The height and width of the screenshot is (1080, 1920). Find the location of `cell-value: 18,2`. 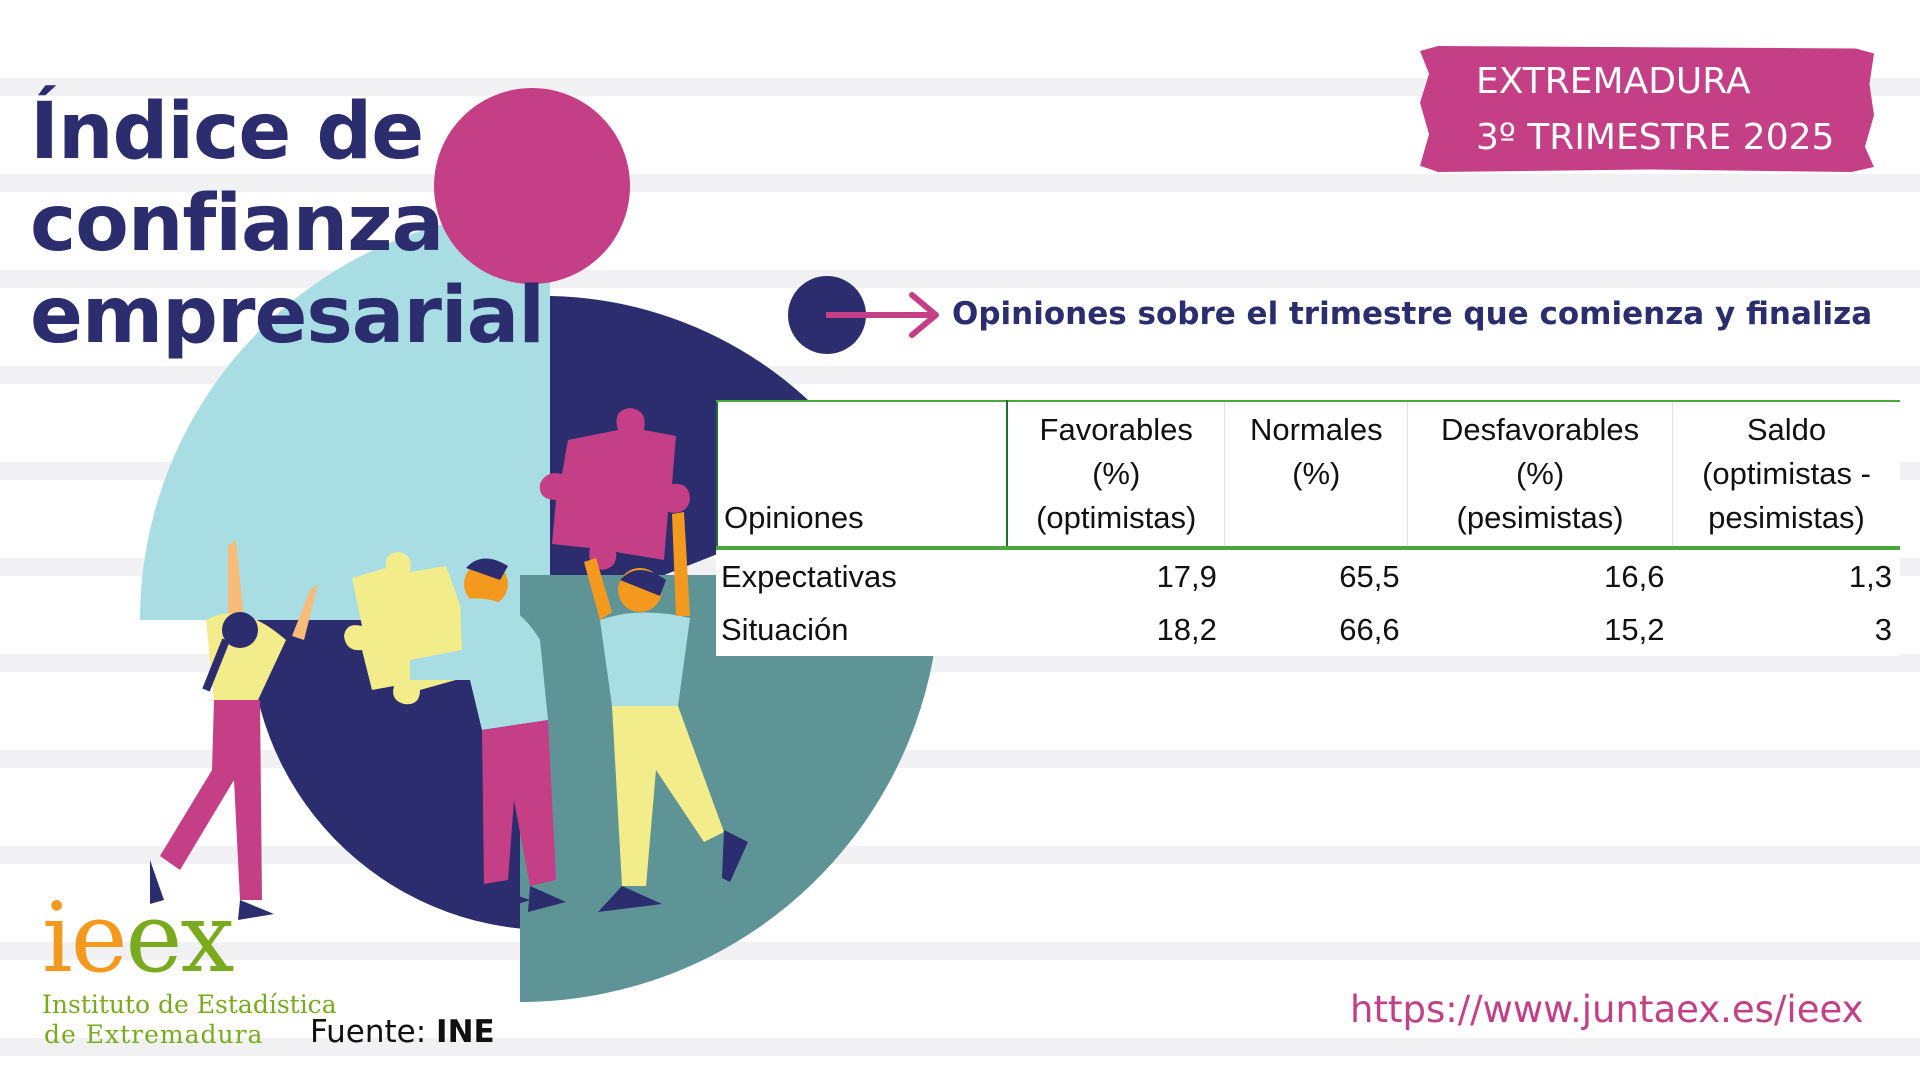

cell-value: 18,2 is located at coordinates (1186, 629).